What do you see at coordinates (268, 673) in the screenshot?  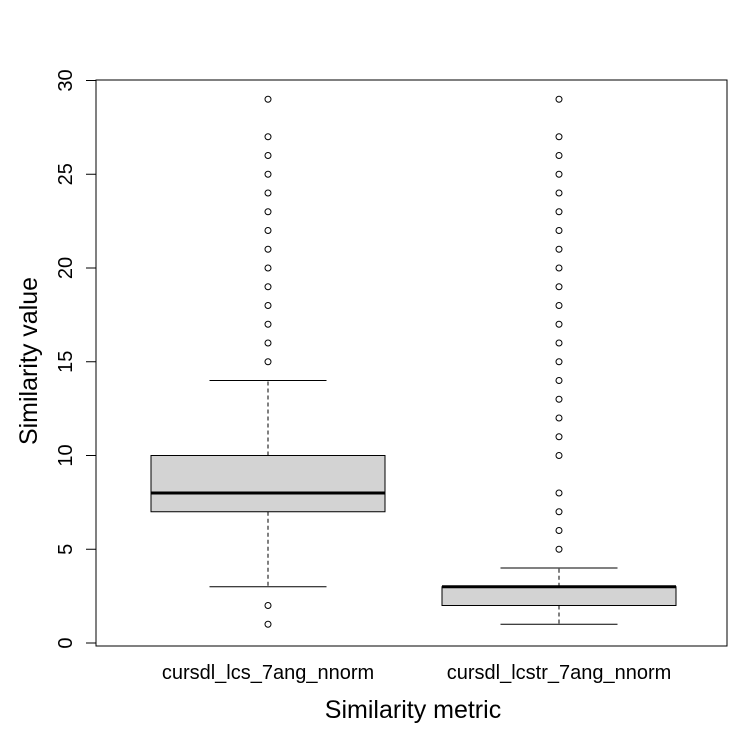 I see `x-tick-label: cursdl_lcs_7ang_nnorm` at bounding box center [268, 673].